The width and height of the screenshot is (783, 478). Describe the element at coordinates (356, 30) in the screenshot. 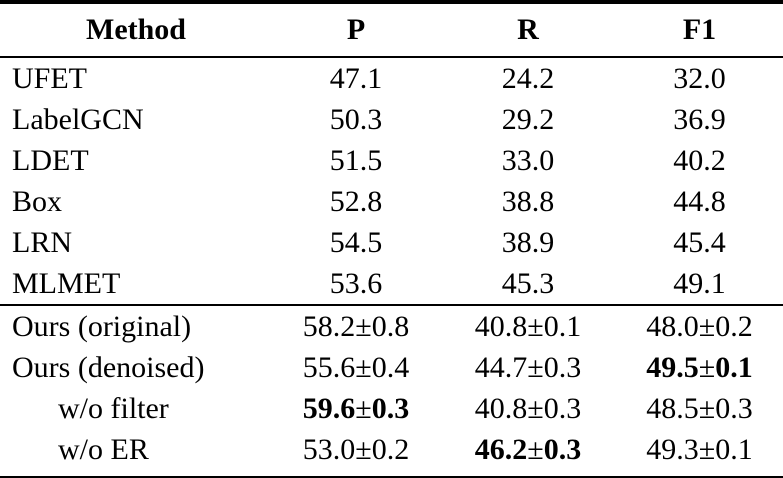

I see `column-header-p: P` at that location.